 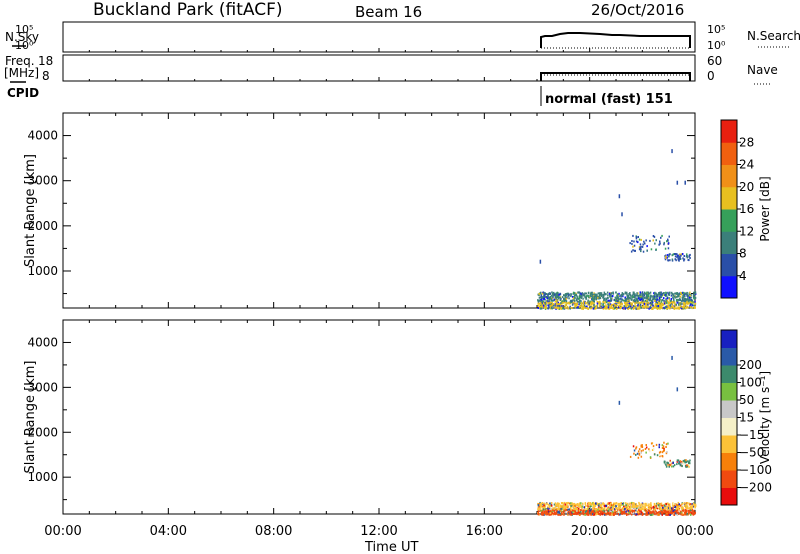 I want to click on velocity-colorbar-label: Velocity [m s⁻¹], so click(x=765, y=417).